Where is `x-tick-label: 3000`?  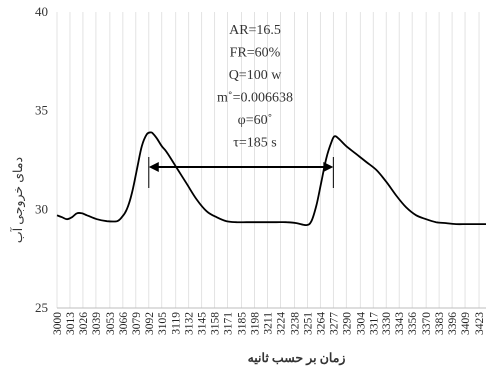 x-tick-label: 3000 is located at coordinates (58, 323).